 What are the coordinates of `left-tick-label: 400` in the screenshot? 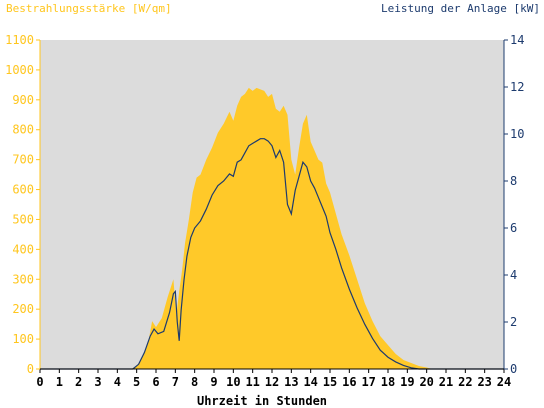 It's located at (23, 249).